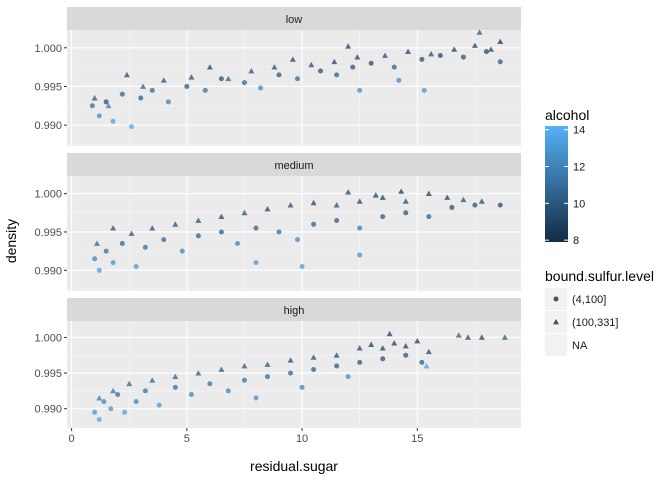 The height and width of the screenshot is (480, 672). I want to click on colorbar-ticks: 8 10 12 14, so click(565, 186).